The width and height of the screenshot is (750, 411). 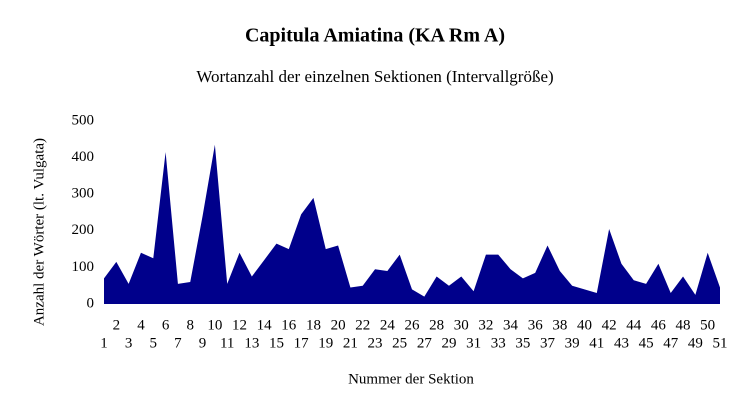 What do you see at coordinates (83, 157) in the screenshot?
I see `y-tick-label: 400` at bounding box center [83, 157].